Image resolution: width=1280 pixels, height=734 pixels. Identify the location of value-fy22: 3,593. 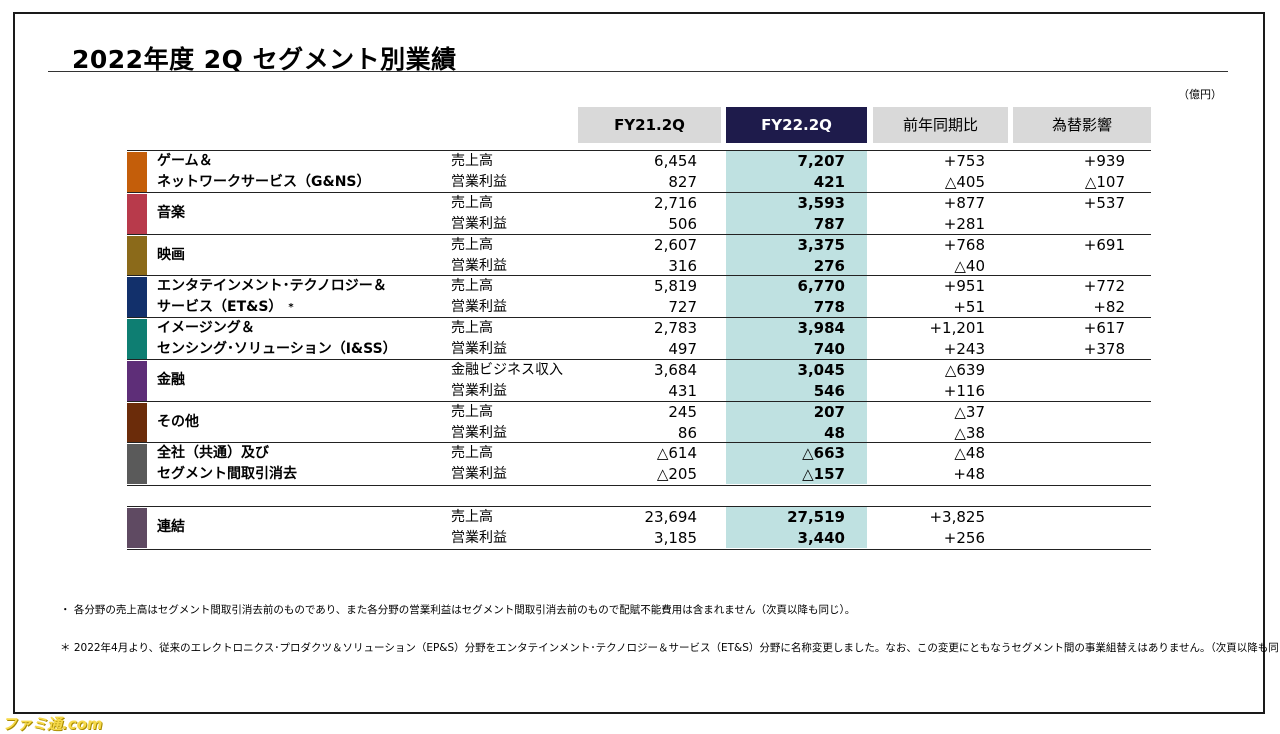
(821, 202).